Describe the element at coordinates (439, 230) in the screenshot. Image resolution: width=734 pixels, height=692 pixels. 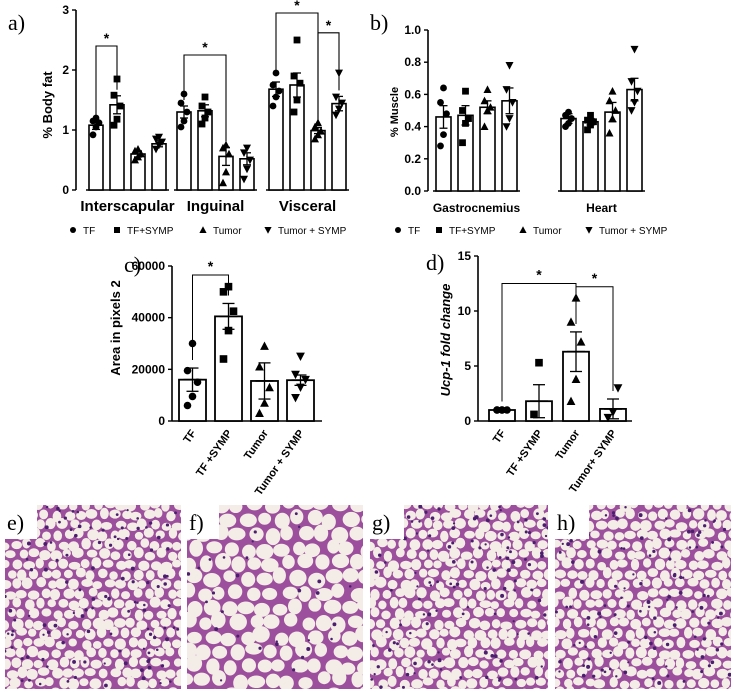
I see `legend-marker-b` at that location.